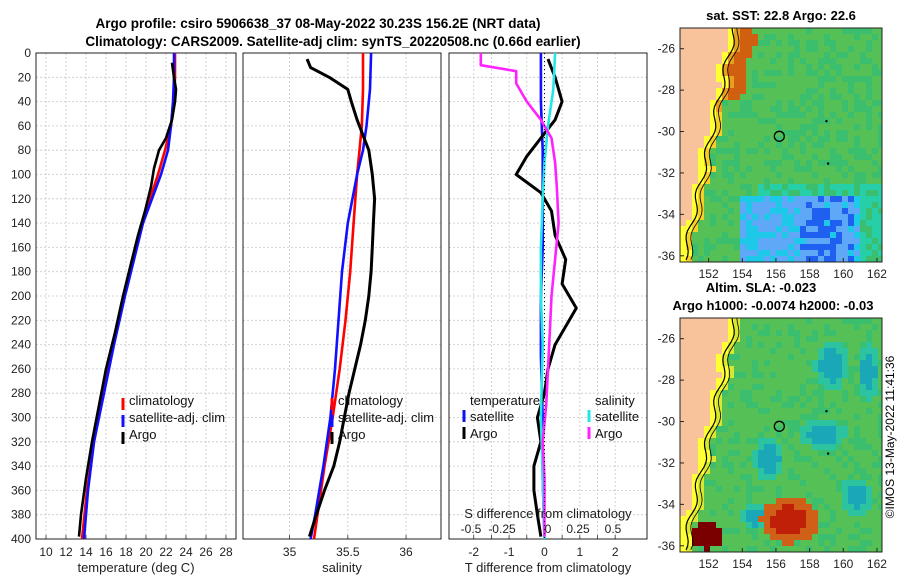  I want to click on map-x-tick-label: 156, so click(776, 274).